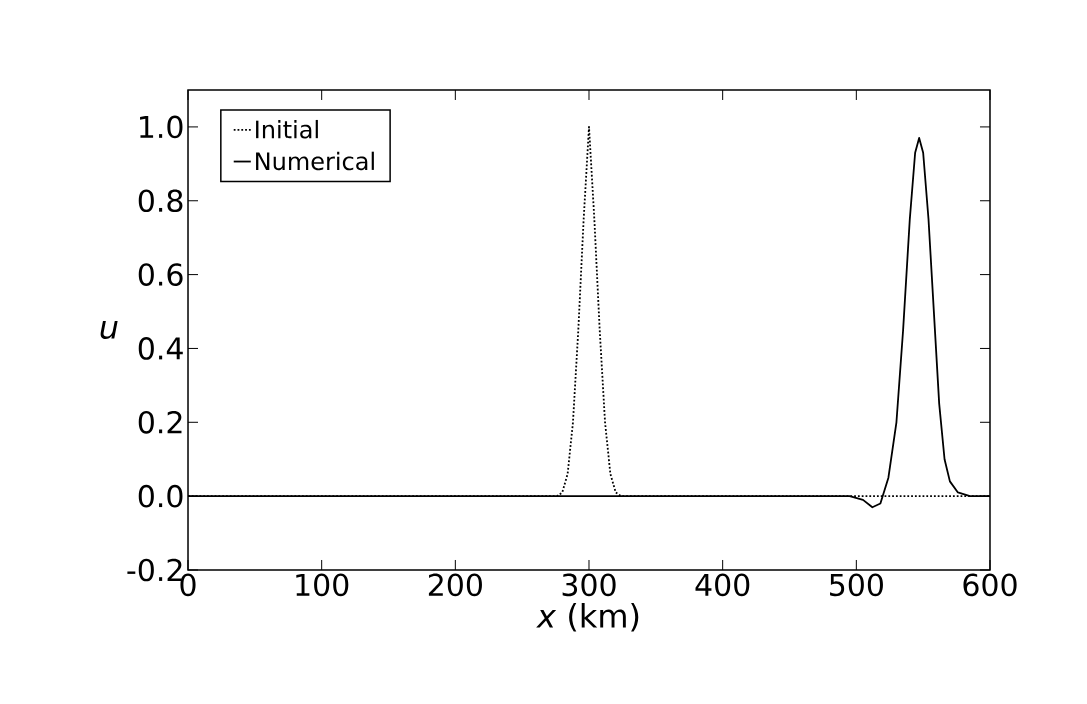 Image resolution: width=1087 pixels, height=704 pixels. I want to click on x-tick-label: 0, so click(188, 585).